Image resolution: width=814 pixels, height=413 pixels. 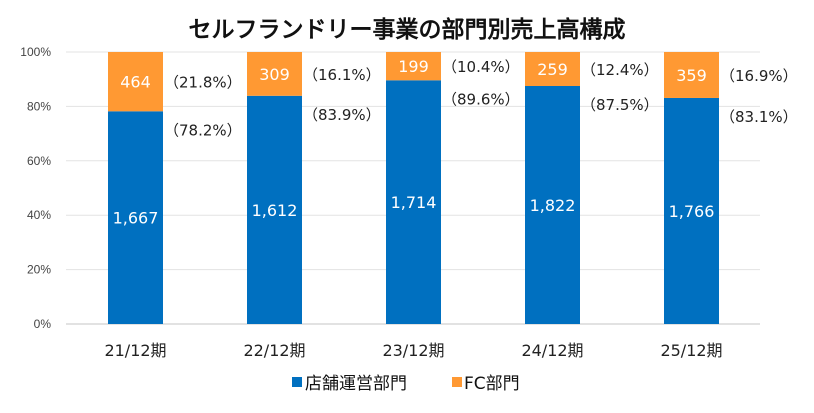 What do you see at coordinates (691, 350) in the screenshot?
I see `x-tick-label: 25/12期` at bounding box center [691, 350].